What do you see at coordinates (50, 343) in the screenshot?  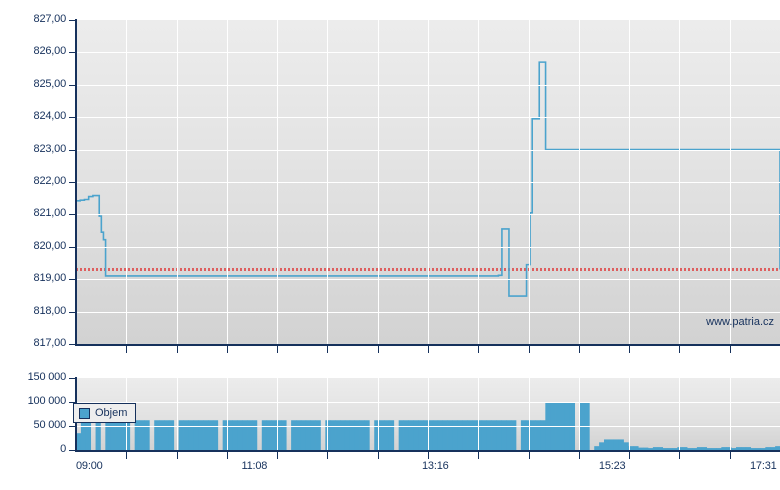 I see `price-axis-tick-label: 817,00` at bounding box center [50, 343].